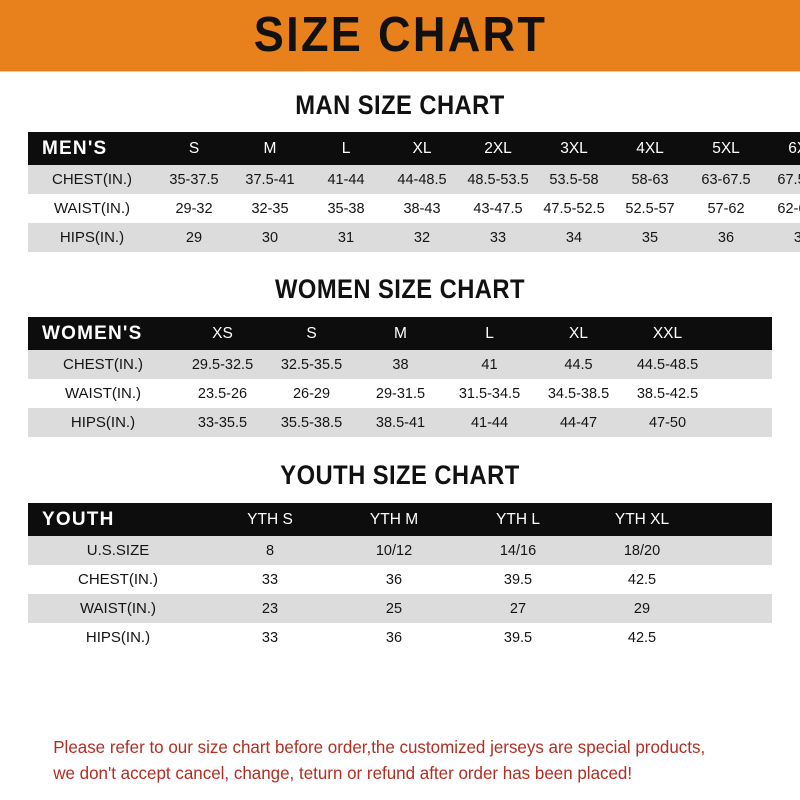 Image resolution: width=800 pixels, height=800 pixels. What do you see at coordinates (394, 579) in the screenshot?
I see `youth-cell: 36` at bounding box center [394, 579].